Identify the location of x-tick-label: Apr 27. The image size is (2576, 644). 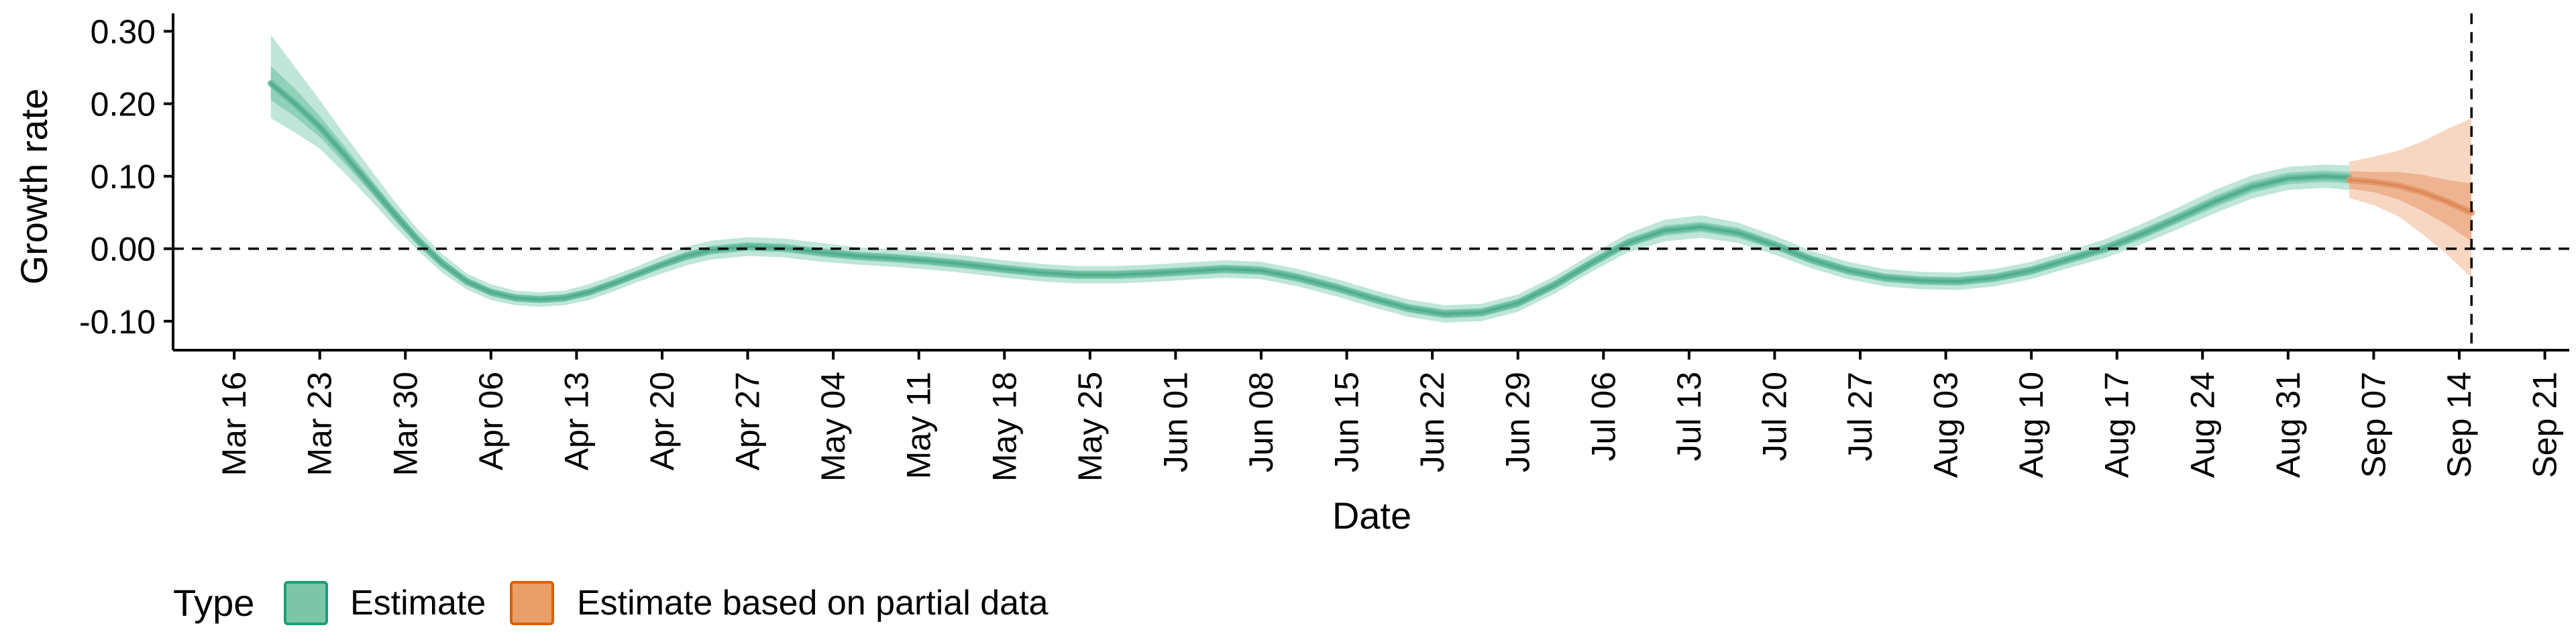
(748, 421).